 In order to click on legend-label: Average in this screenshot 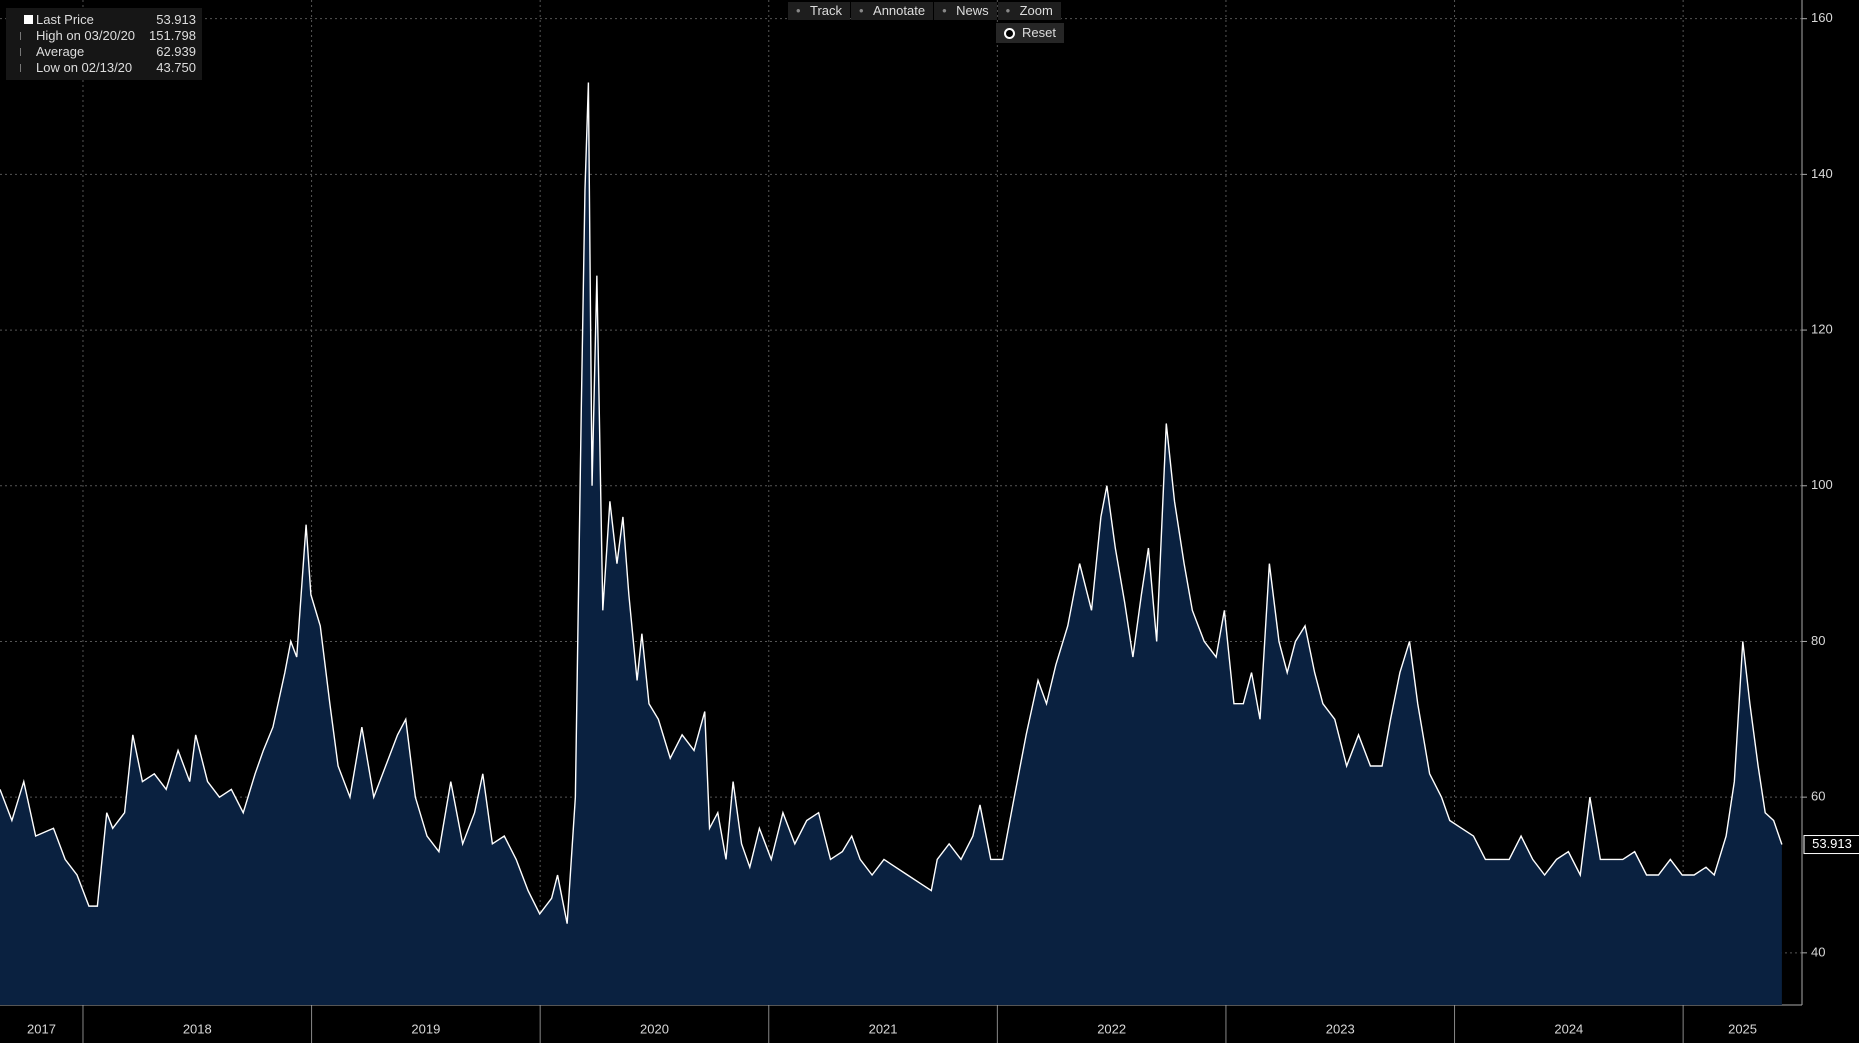, I will do `click(60, 51)`.